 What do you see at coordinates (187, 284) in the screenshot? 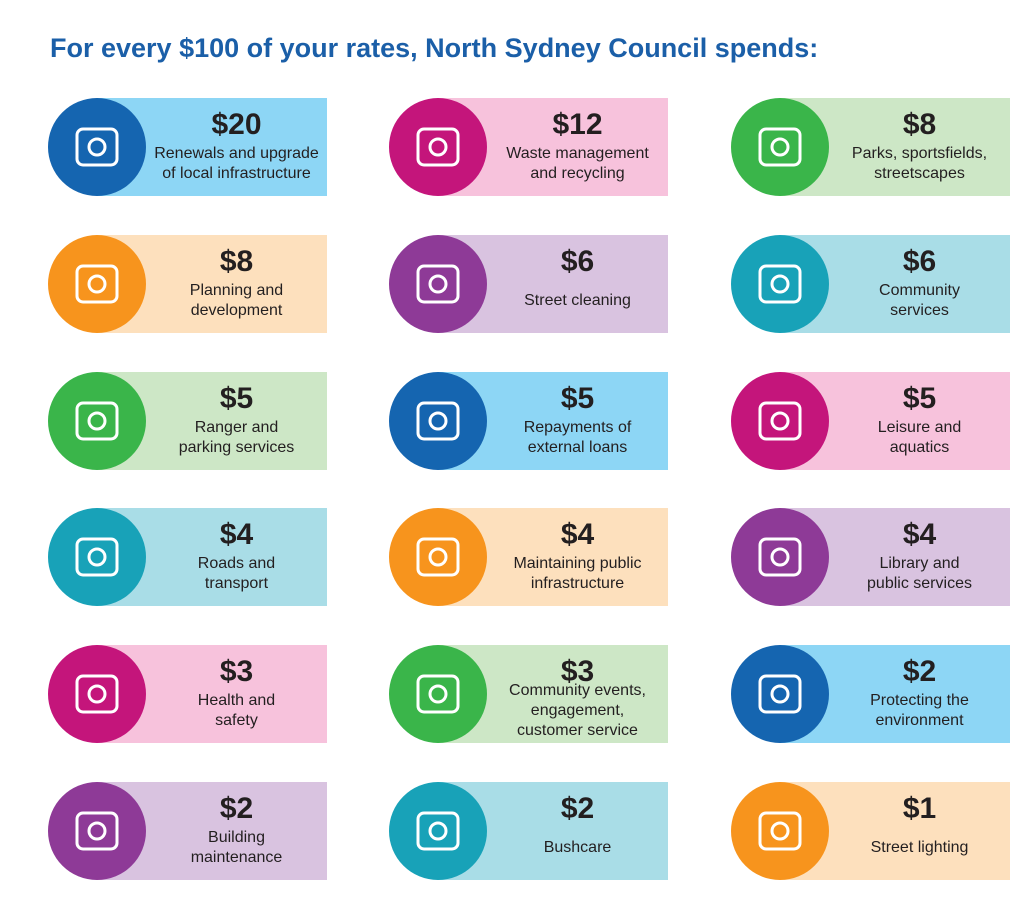
I see `spend-card: $8 Planning and development` at bounding box center [187, 284].